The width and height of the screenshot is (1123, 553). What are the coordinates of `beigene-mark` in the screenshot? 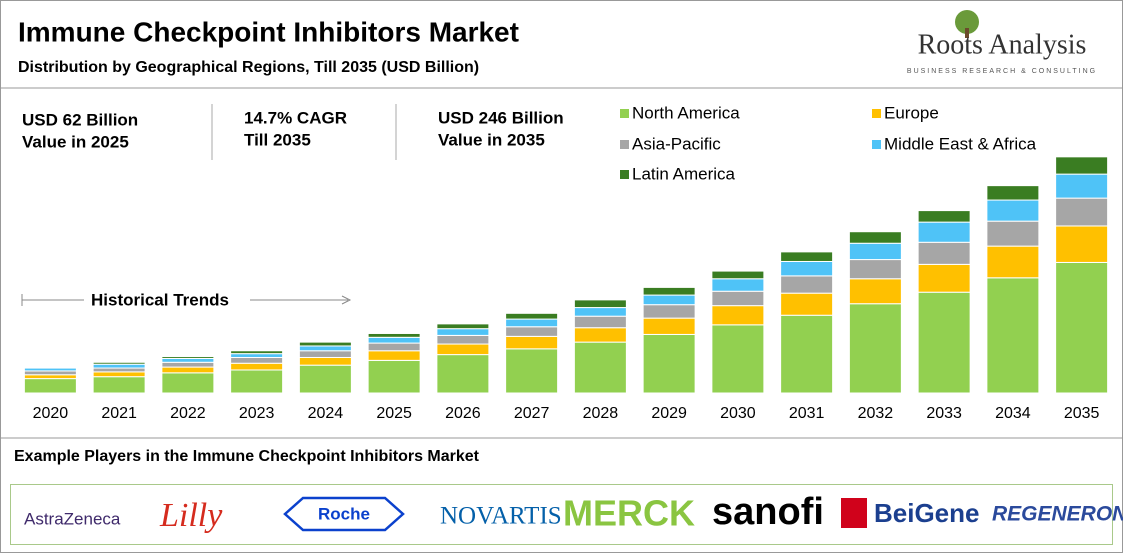 It's located at (854, 513).